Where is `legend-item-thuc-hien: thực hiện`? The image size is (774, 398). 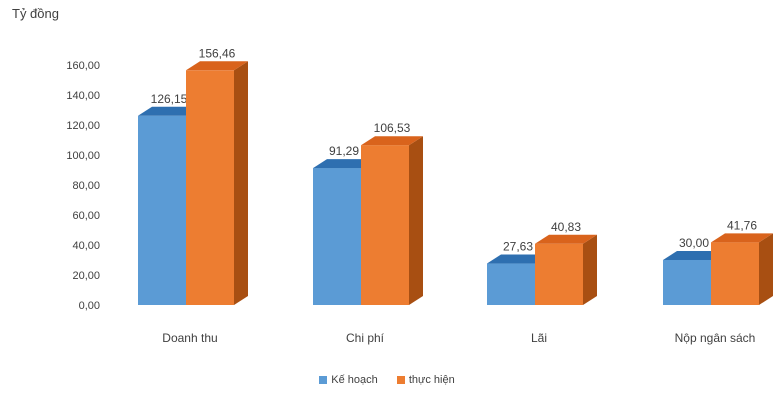 legend-item-thuc-hien: thực hiện is located at coordinates (425, 380).